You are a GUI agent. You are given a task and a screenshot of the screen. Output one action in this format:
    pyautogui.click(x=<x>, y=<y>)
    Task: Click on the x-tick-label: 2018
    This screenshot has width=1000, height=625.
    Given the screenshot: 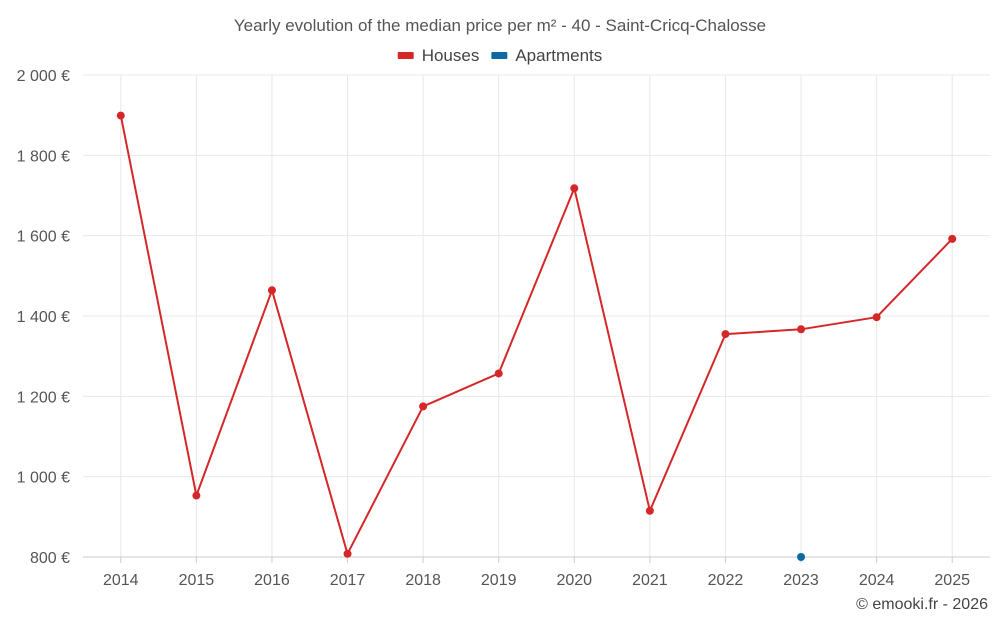 What is the action you would take?
    pyautogui.click(x=423, y=580)
    